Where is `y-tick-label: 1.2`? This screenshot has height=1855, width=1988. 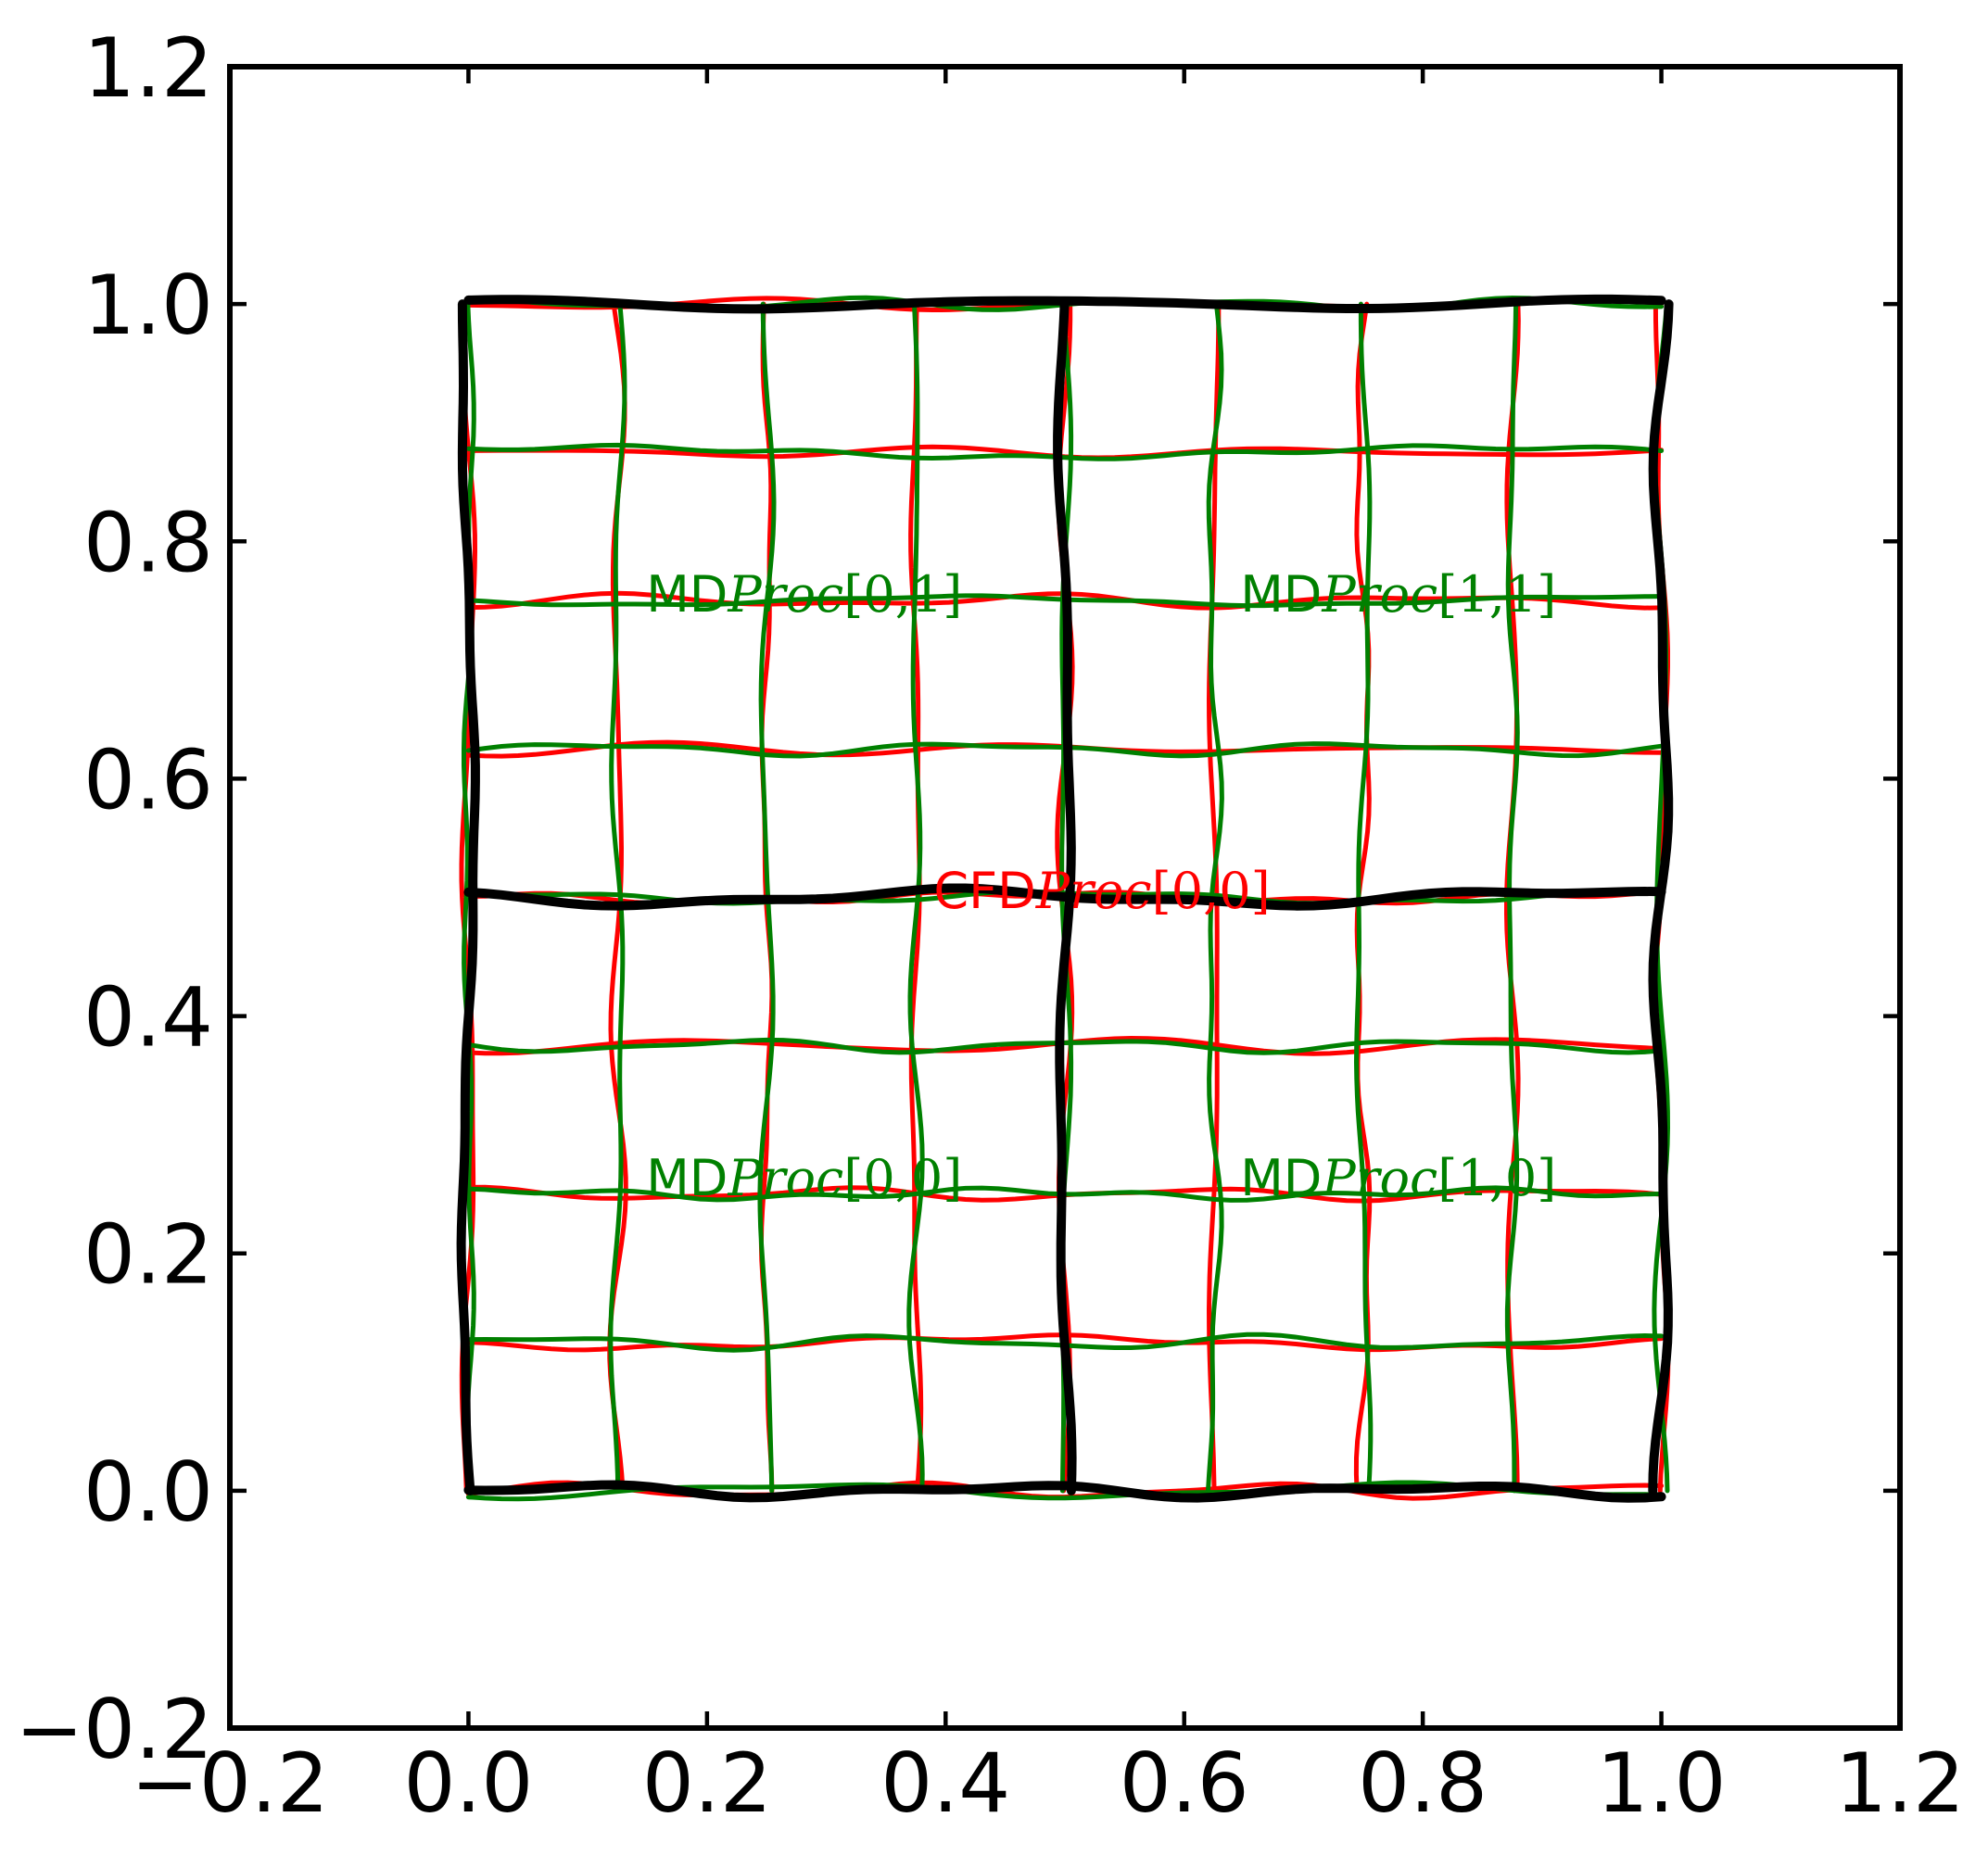 y-tick-label: 1.2 is located at coordinates (148, 68).